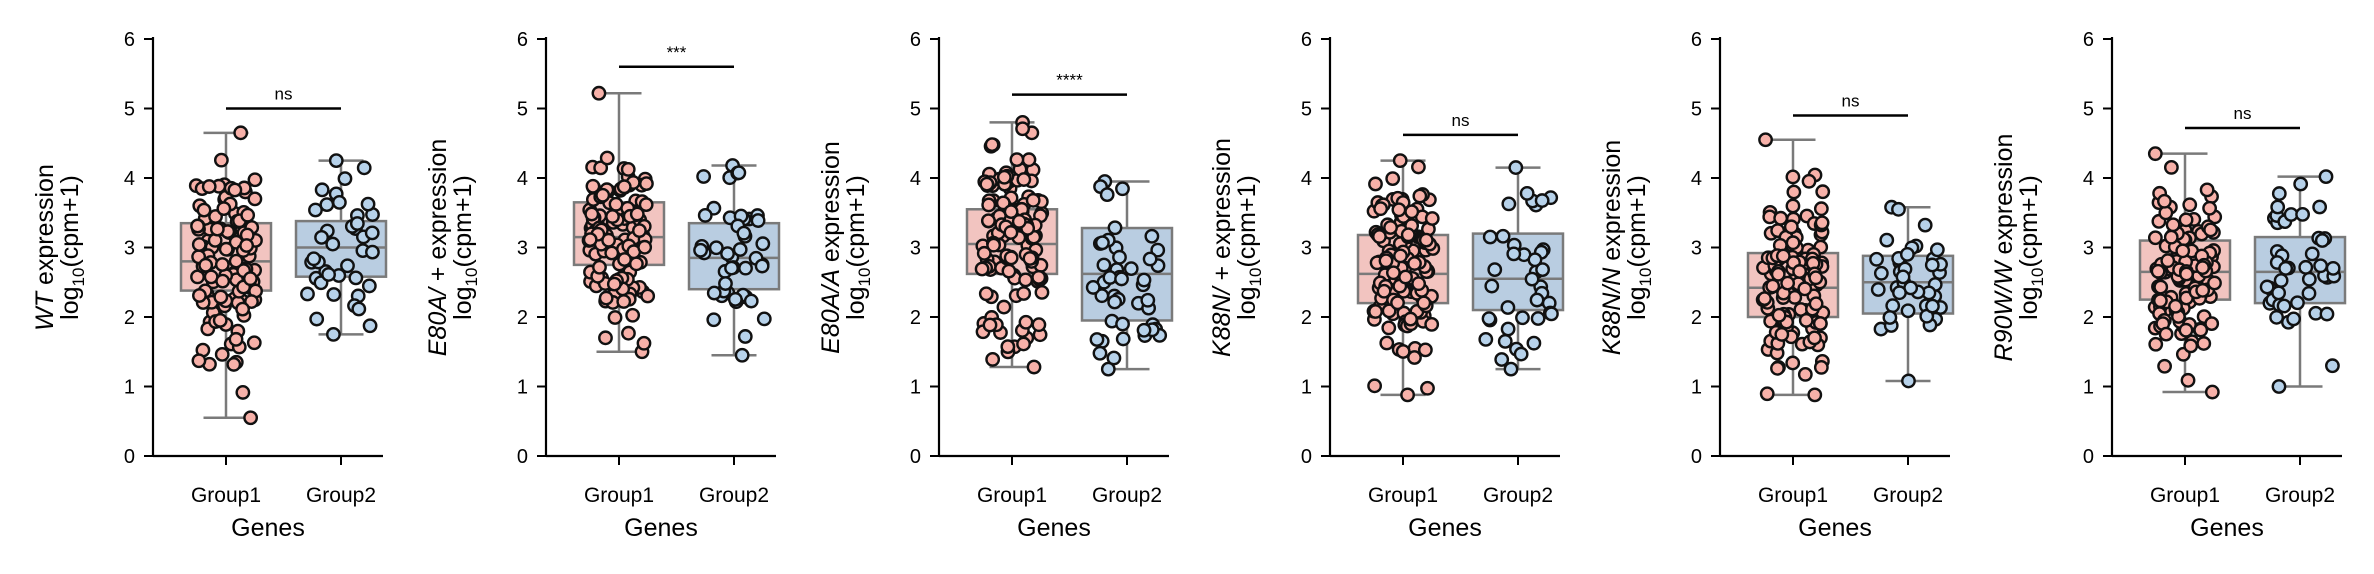 This screenshot has height=574, width=2374. I want to click on x-tick-label: Group2, so click(2300, 495).